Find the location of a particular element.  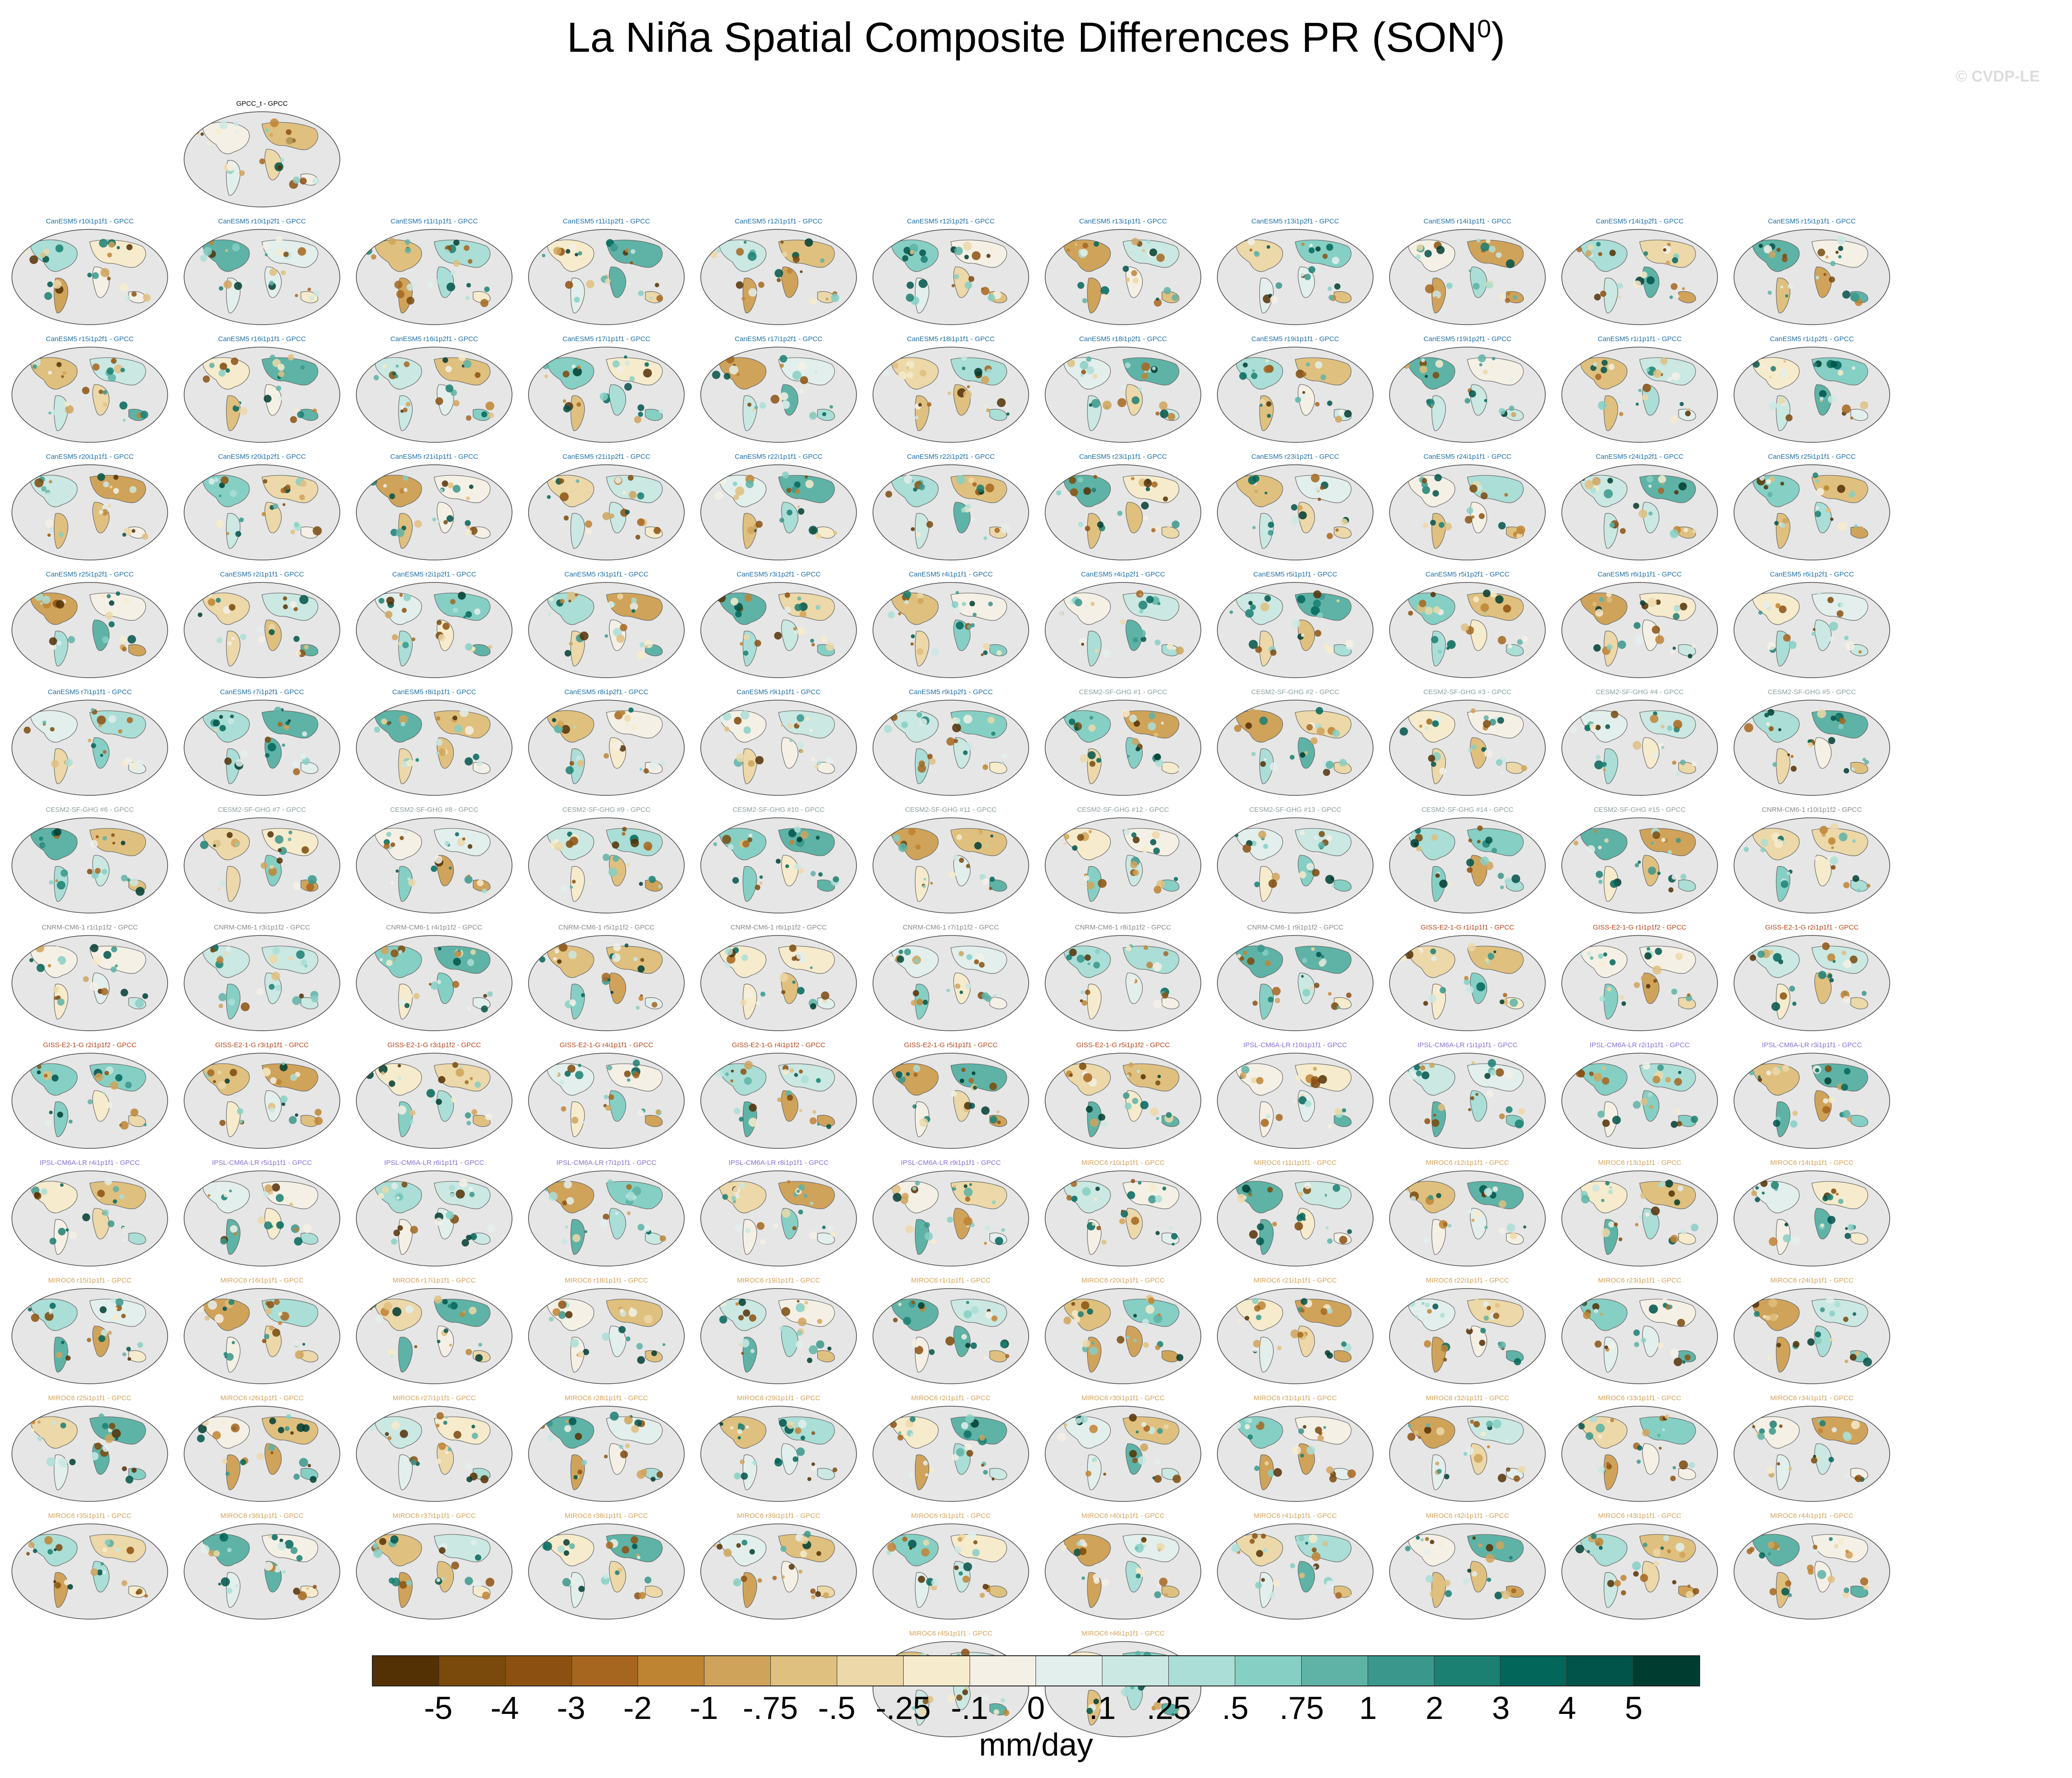

map-panel: CanESM5 r23i1p2f1 - GPCC is located at coordinates (1295, 510).